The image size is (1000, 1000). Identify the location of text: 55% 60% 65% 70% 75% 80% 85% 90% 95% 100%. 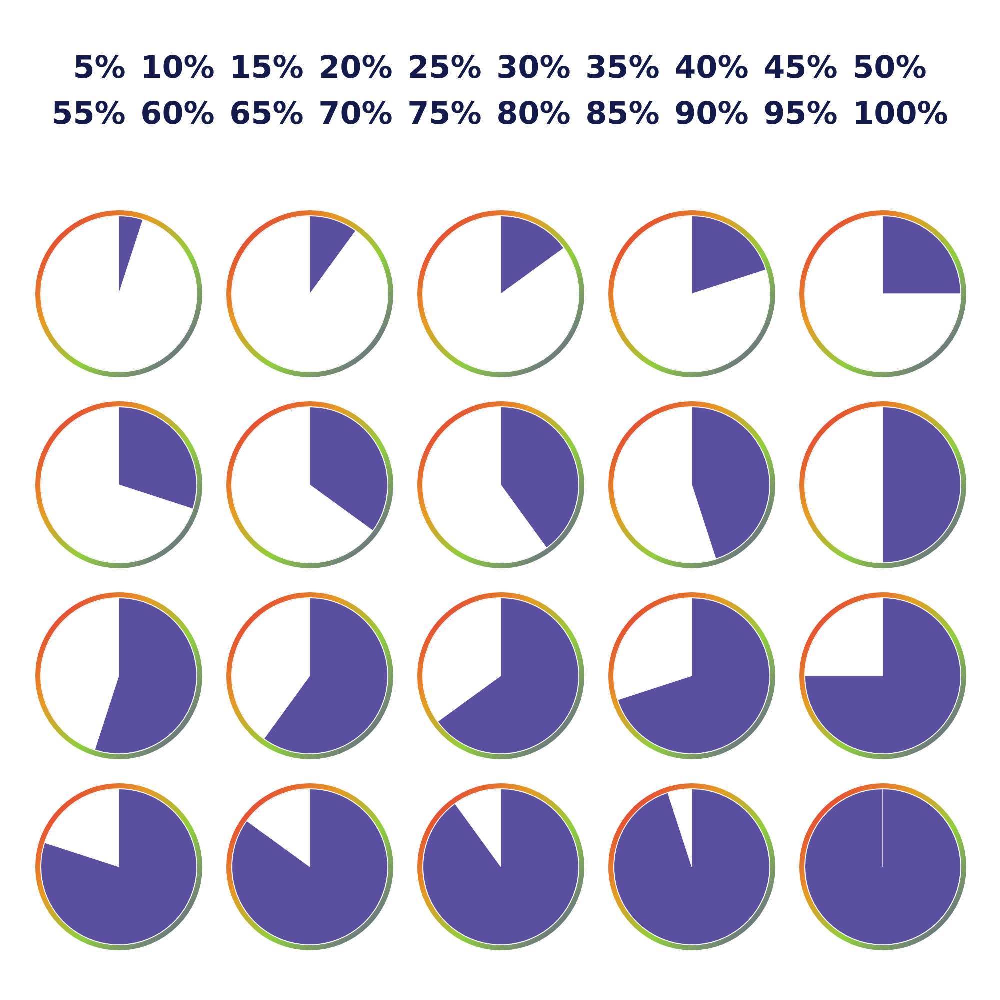
(500, 114).